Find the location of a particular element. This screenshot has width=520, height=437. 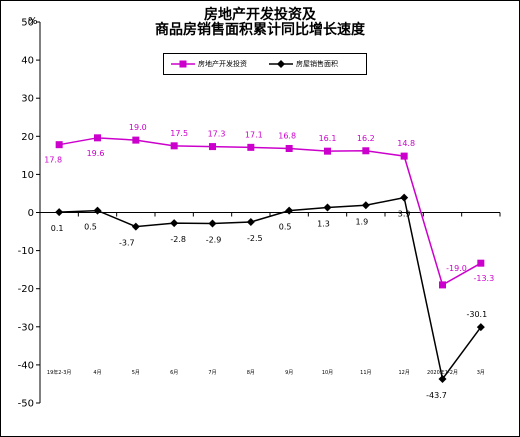

x-tick-label: 11月 is located at coordinates (365, 373).